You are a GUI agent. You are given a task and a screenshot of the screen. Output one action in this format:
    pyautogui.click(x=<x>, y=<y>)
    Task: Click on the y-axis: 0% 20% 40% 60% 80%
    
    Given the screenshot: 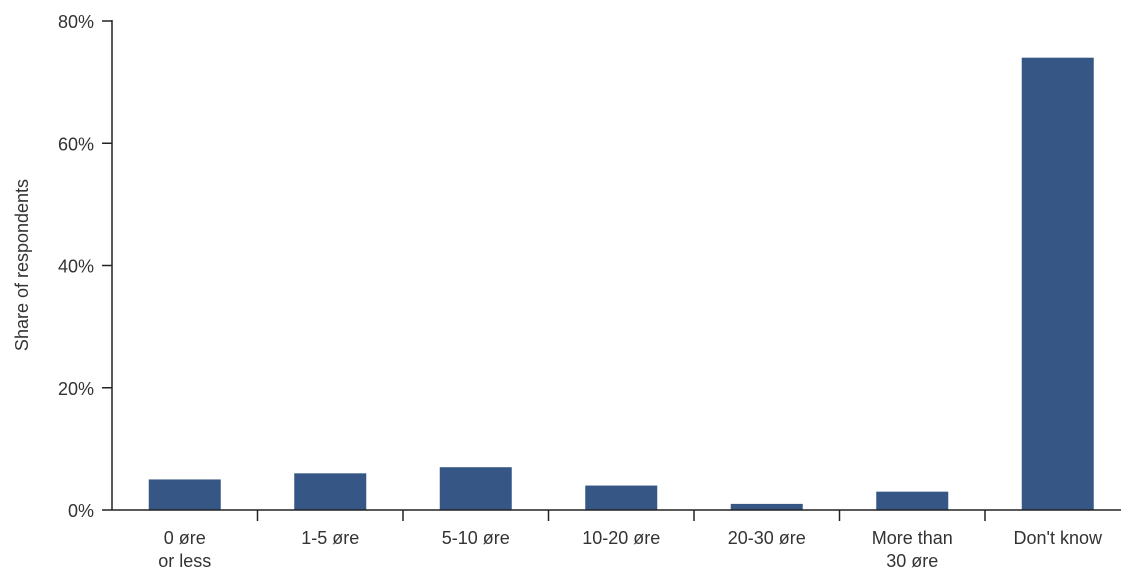 What is the action you would take?
    pyautogui.click(x=85, y=266)
    